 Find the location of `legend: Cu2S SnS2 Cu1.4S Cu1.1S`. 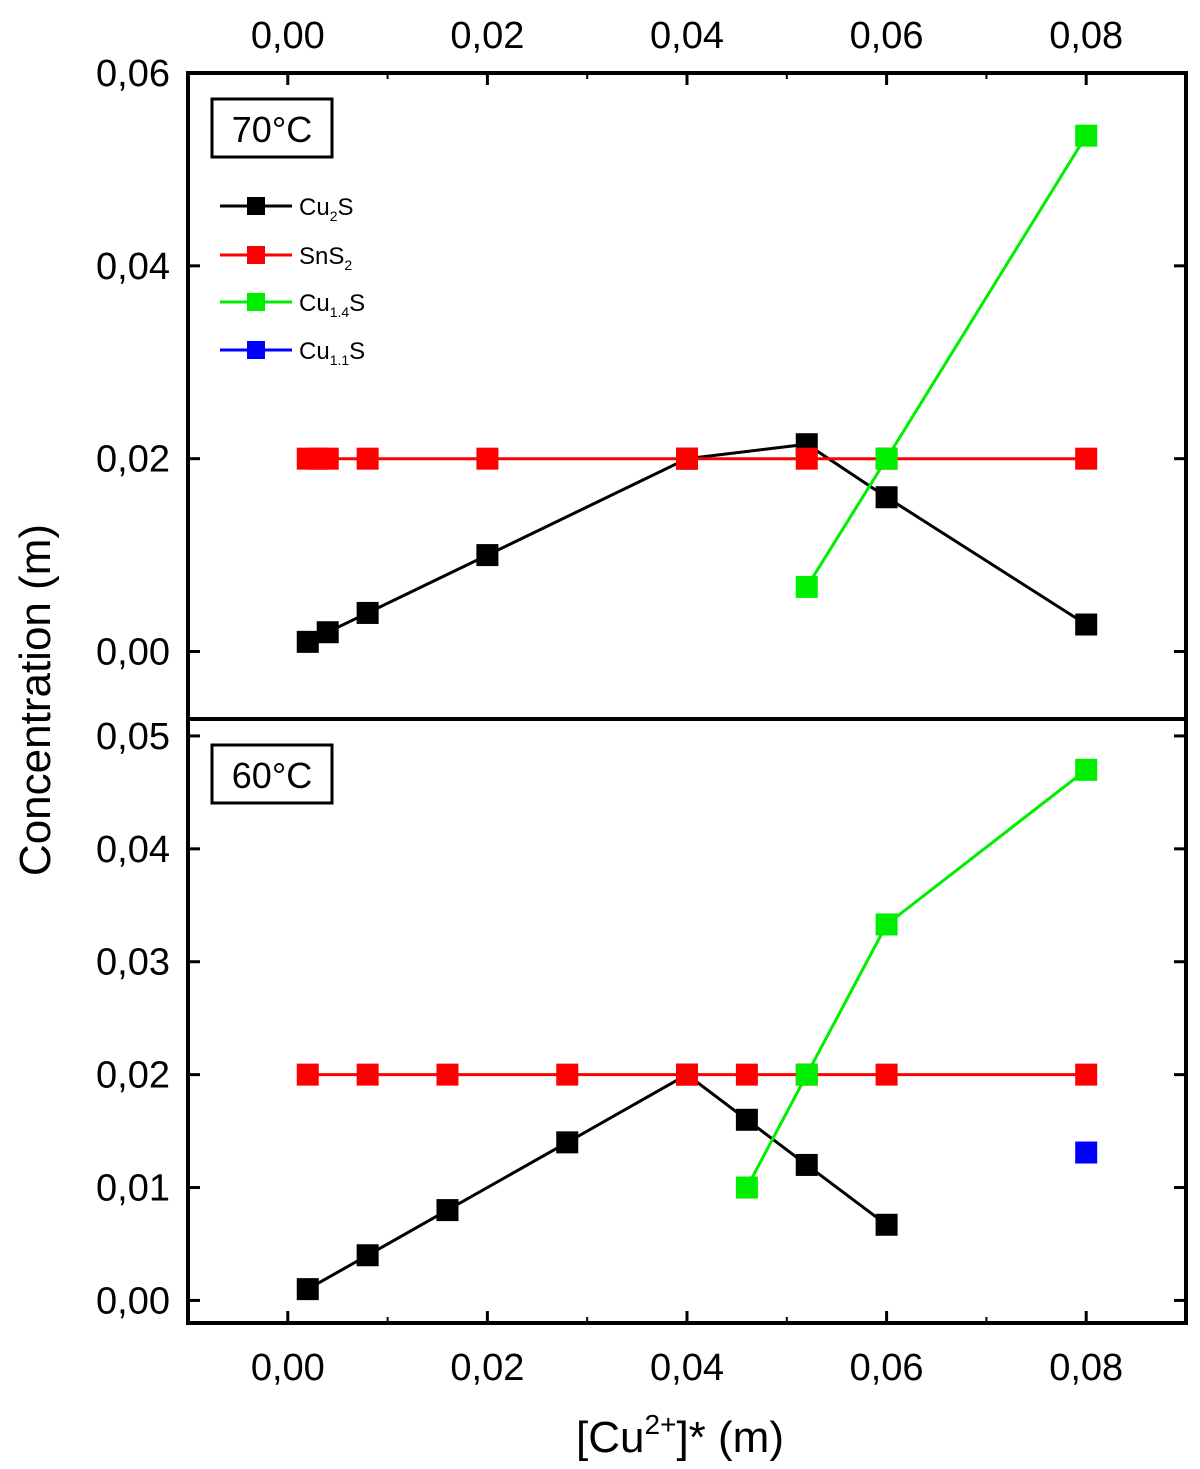

legend: Cu2S SnS2 Cu1.4S Cu1.1S is located at coordinates (292, 281).